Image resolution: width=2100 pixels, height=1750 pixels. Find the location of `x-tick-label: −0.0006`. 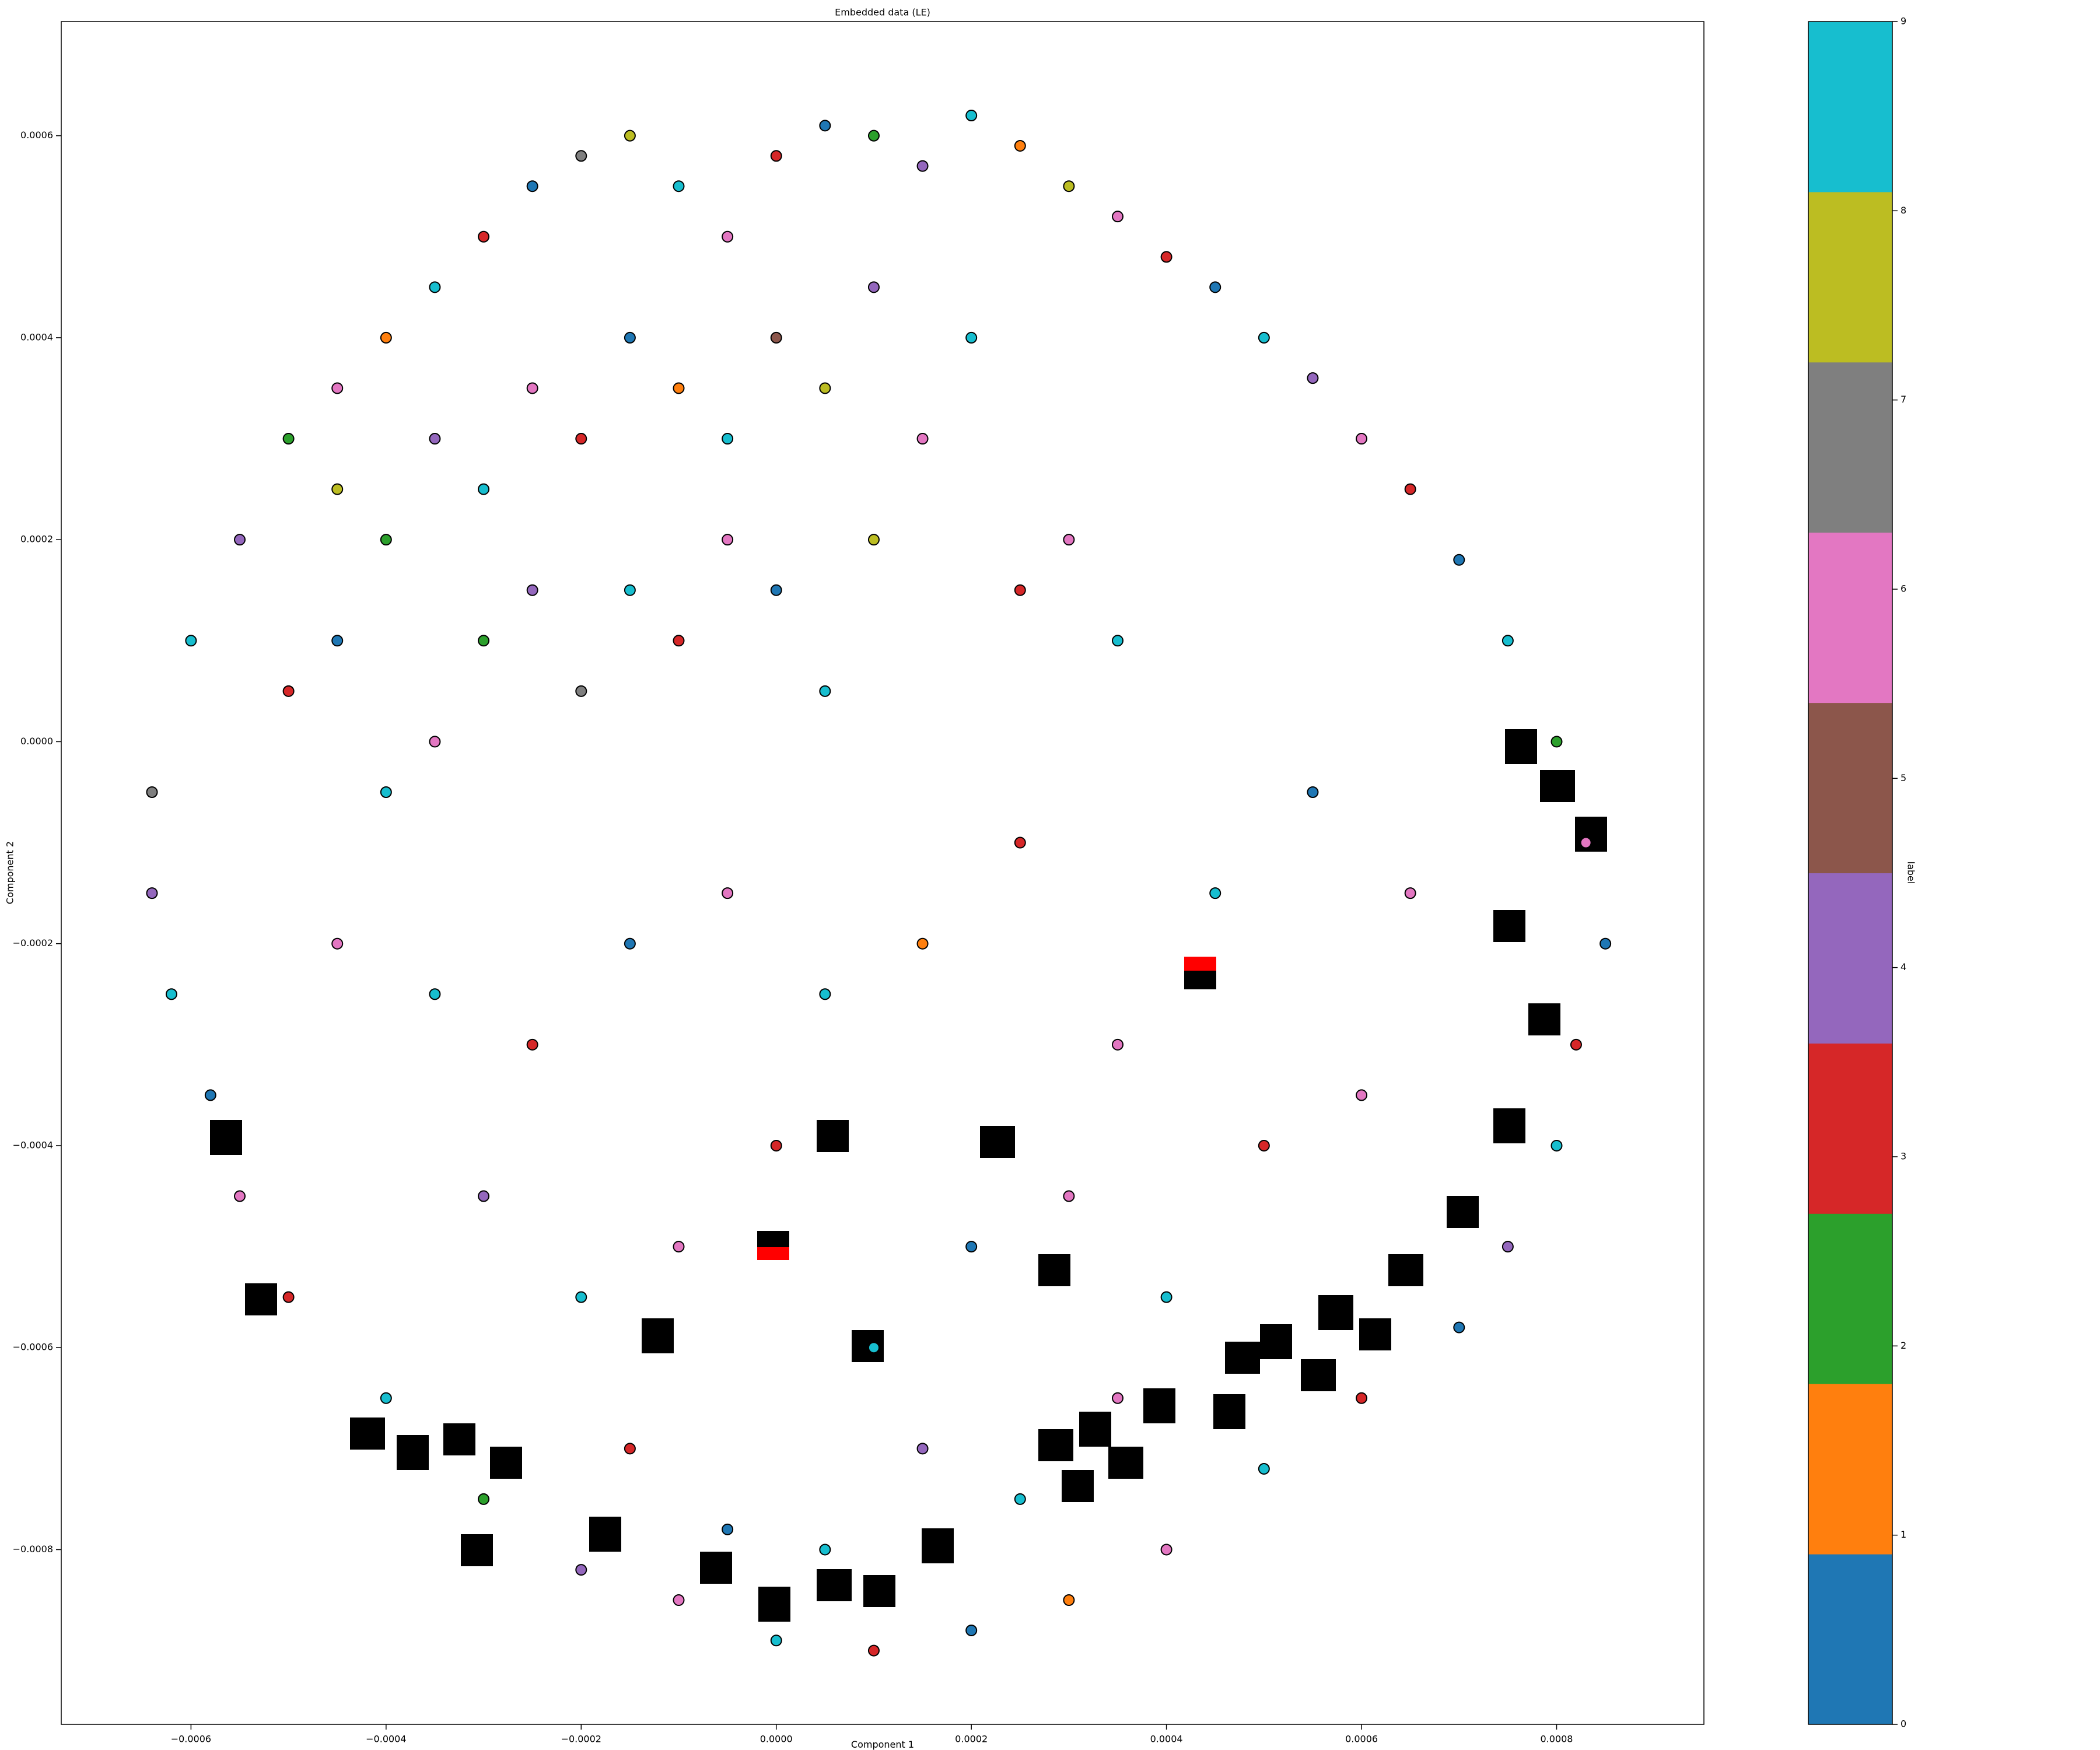

x-tick-label: −0.0006 is located at coordinates (191, 1739).